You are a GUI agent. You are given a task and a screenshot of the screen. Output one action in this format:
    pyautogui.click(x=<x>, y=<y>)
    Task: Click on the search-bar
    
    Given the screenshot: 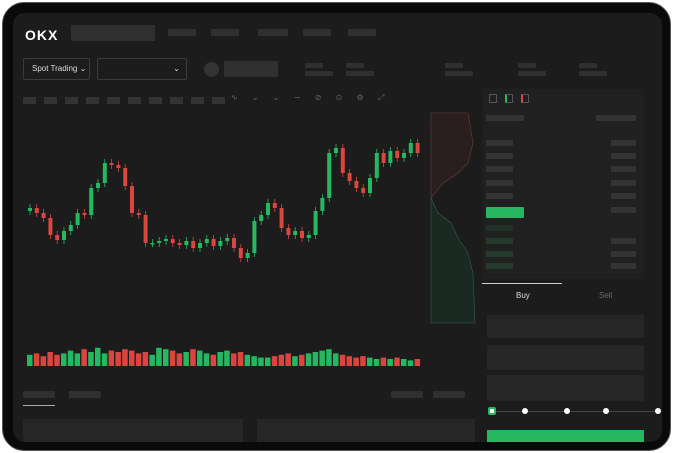 What is the action you would take?
    pyautogui.click(x=113, y=33)
    